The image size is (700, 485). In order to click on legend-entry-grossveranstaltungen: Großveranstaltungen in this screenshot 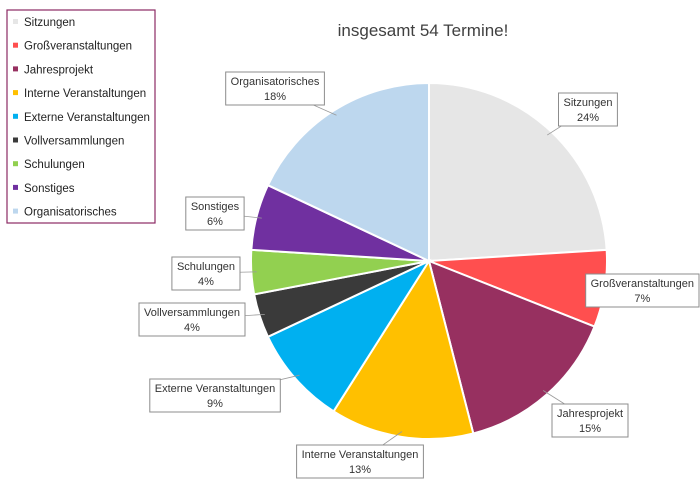, I will do `click(78, 47)`.